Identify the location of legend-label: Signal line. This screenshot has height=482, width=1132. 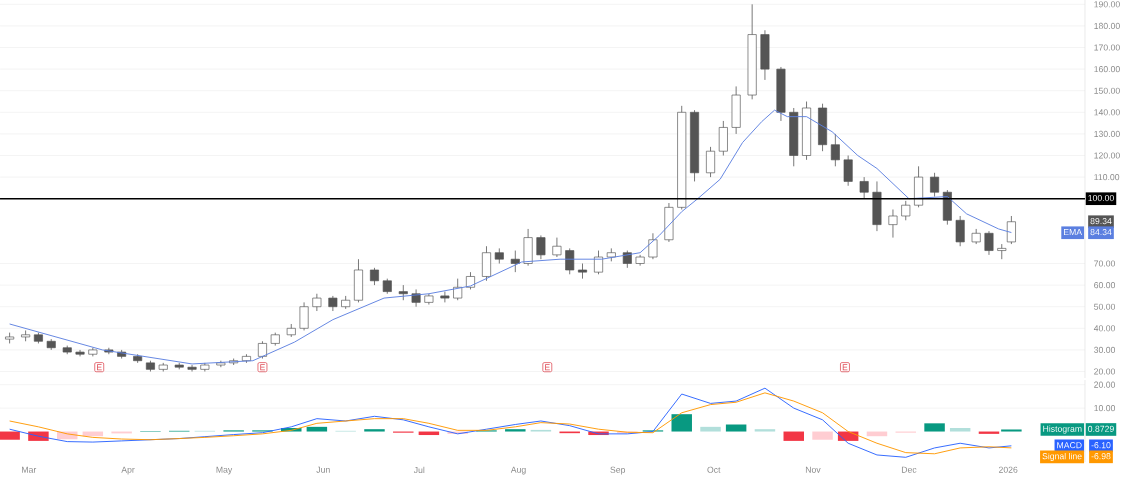
(1062, 456).